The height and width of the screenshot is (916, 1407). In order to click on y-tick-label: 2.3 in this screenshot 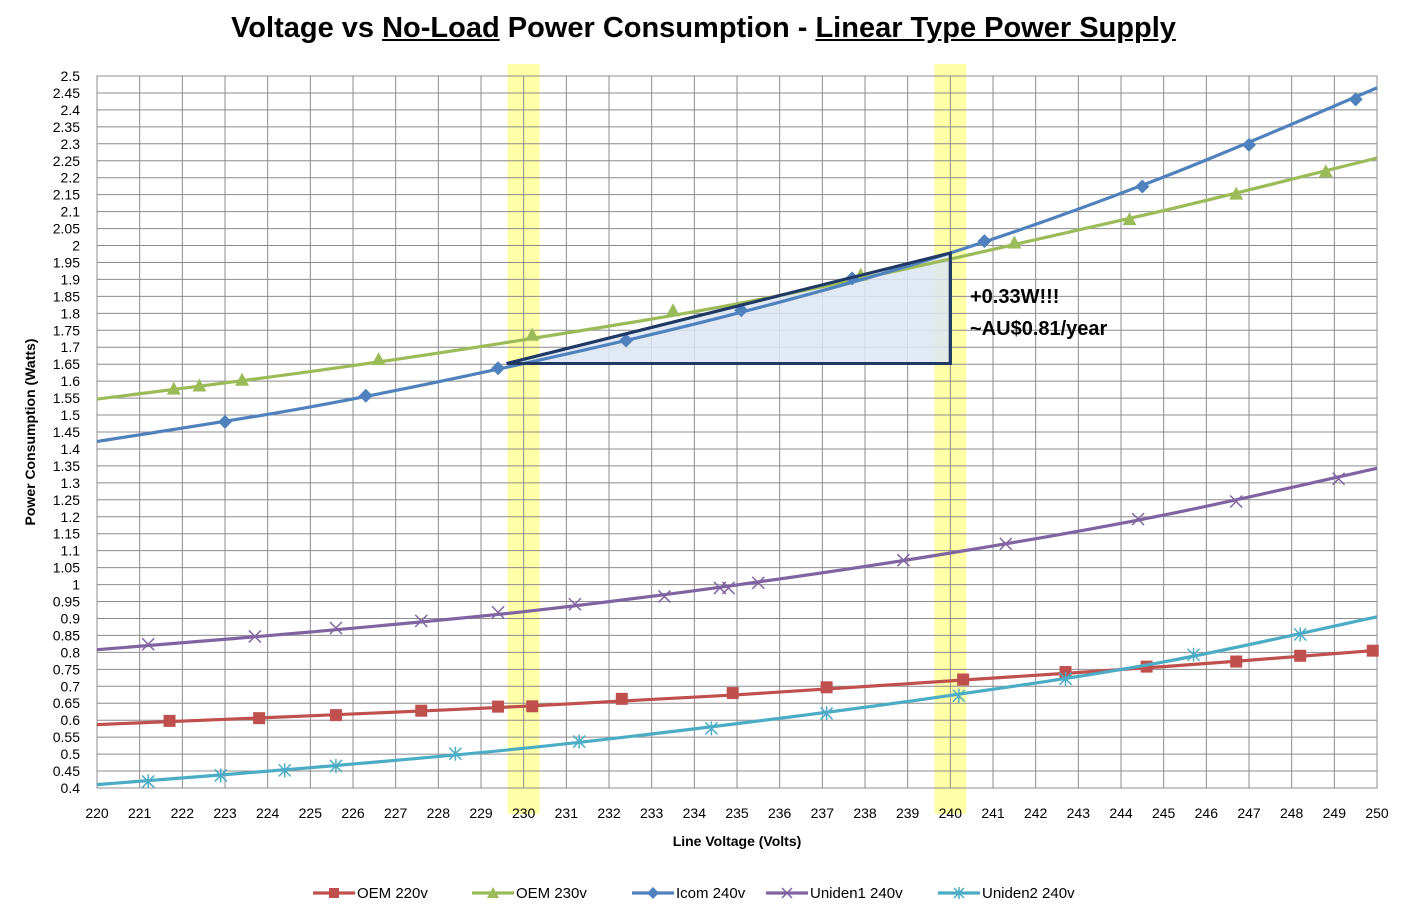, I will do `click(71, 144)`.